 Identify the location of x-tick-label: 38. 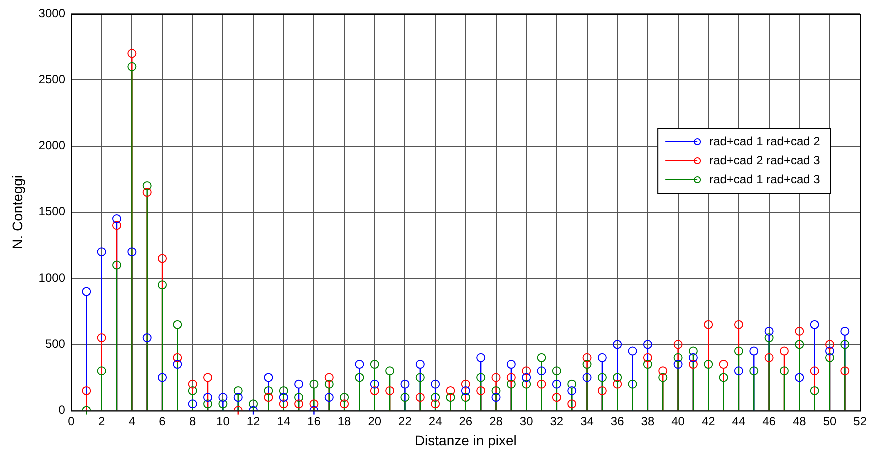
(648, 421).